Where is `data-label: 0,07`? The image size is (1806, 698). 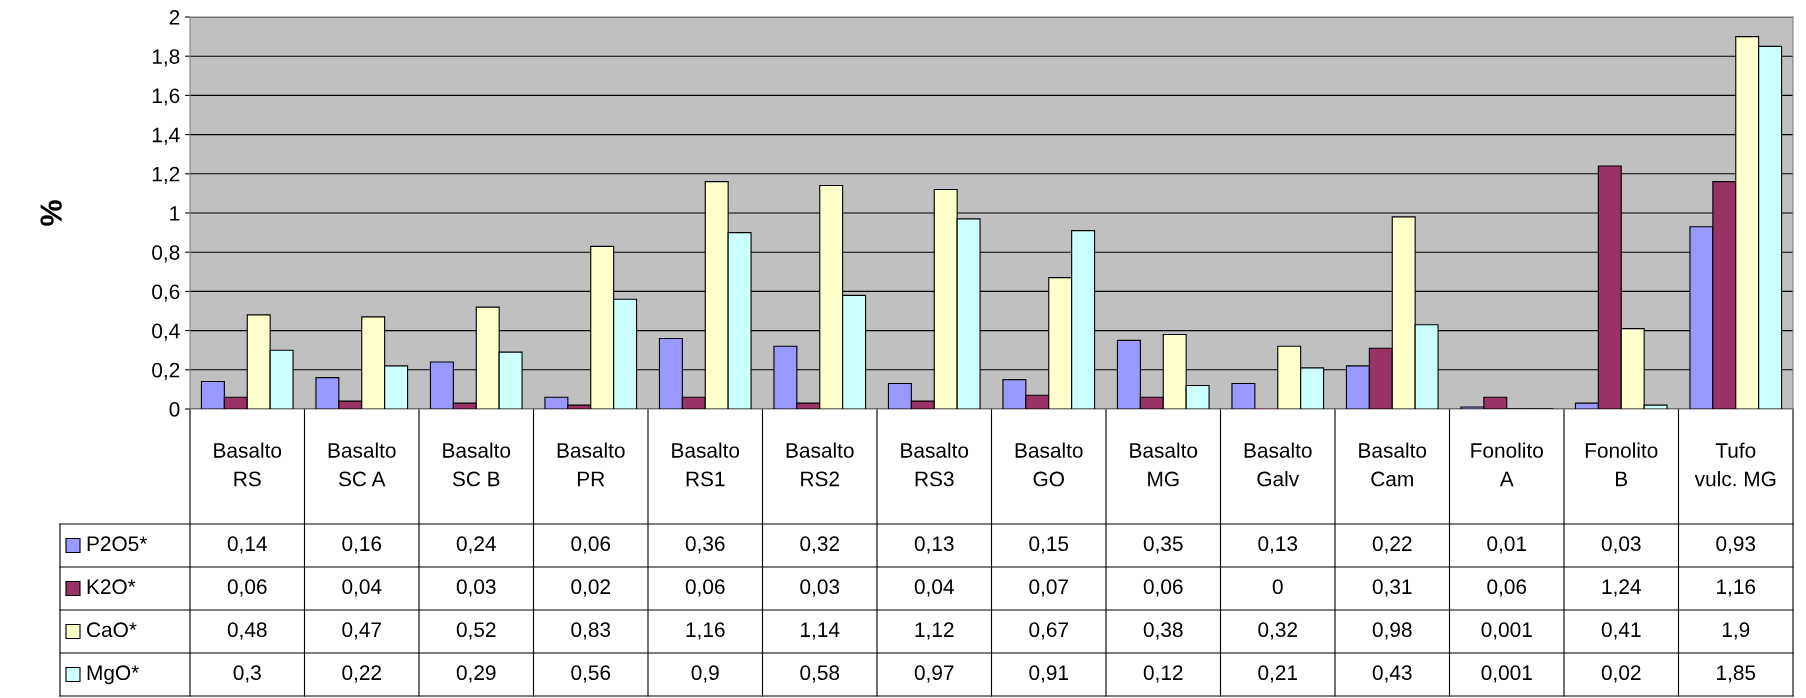
data-label: 0,07 is located at coordinates (1048, 588).